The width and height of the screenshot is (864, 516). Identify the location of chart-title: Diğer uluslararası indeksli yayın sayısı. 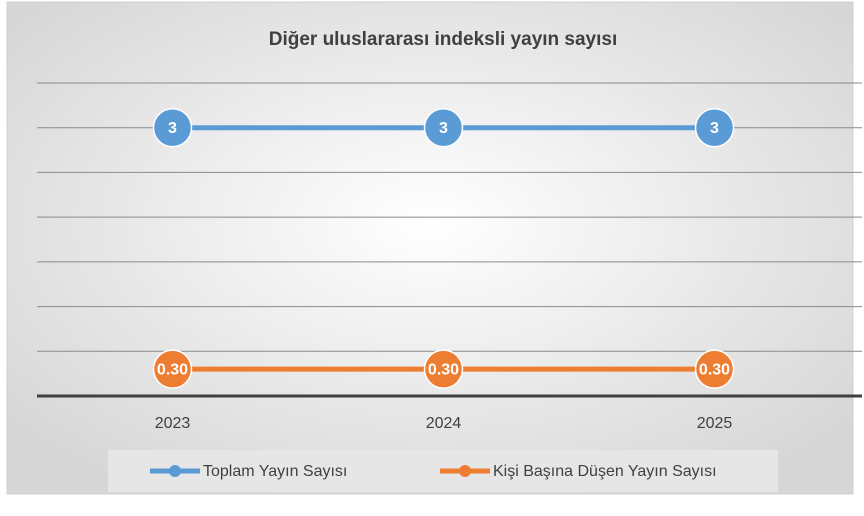
(443, 39).